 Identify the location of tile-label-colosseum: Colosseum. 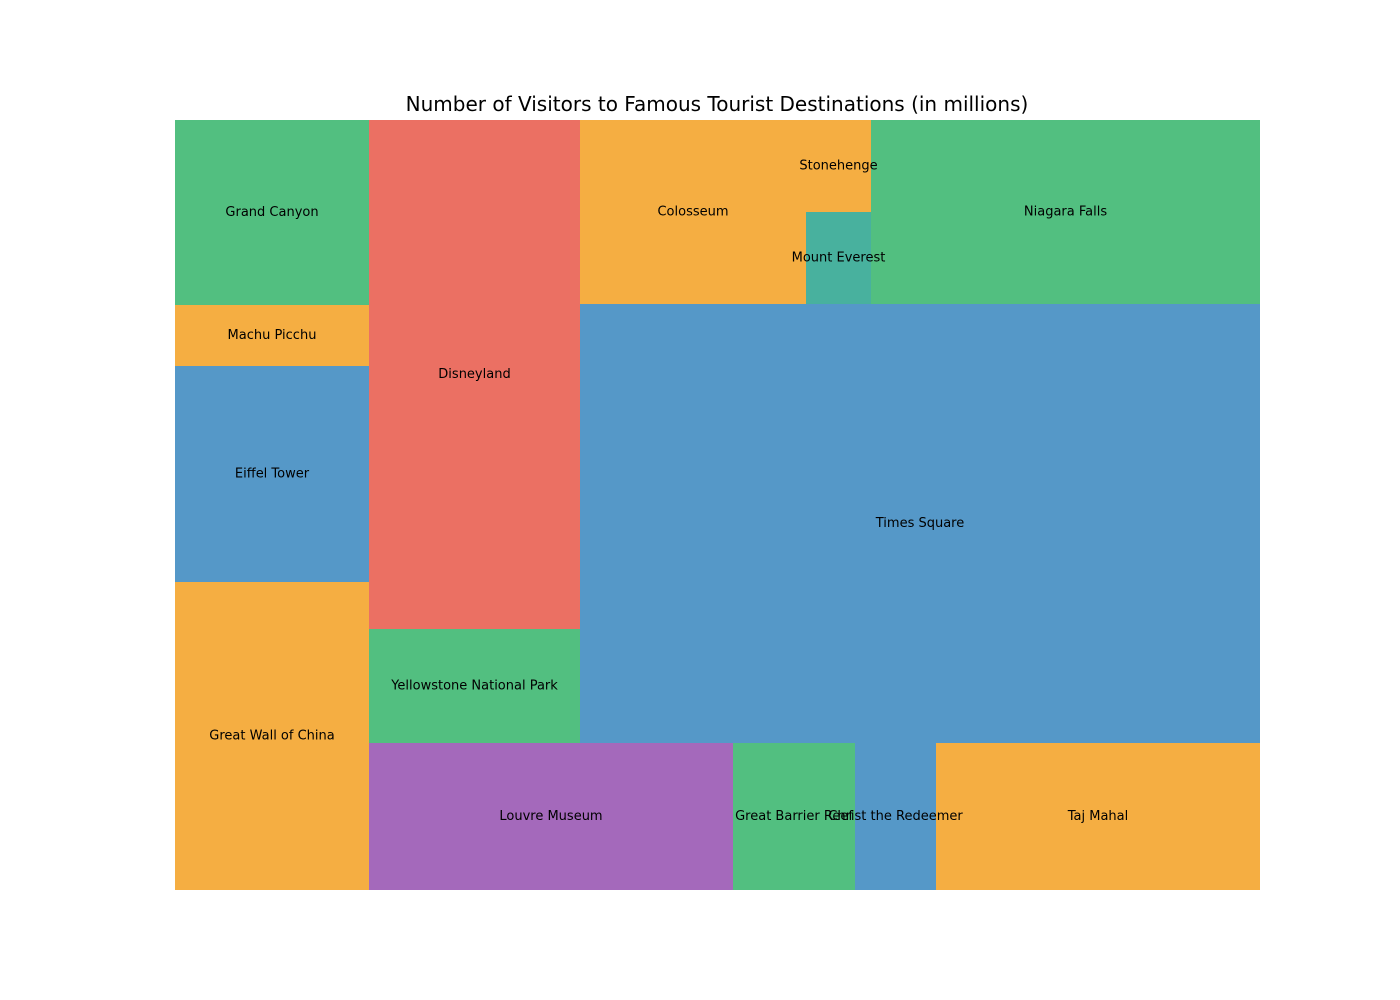
(692, 212).